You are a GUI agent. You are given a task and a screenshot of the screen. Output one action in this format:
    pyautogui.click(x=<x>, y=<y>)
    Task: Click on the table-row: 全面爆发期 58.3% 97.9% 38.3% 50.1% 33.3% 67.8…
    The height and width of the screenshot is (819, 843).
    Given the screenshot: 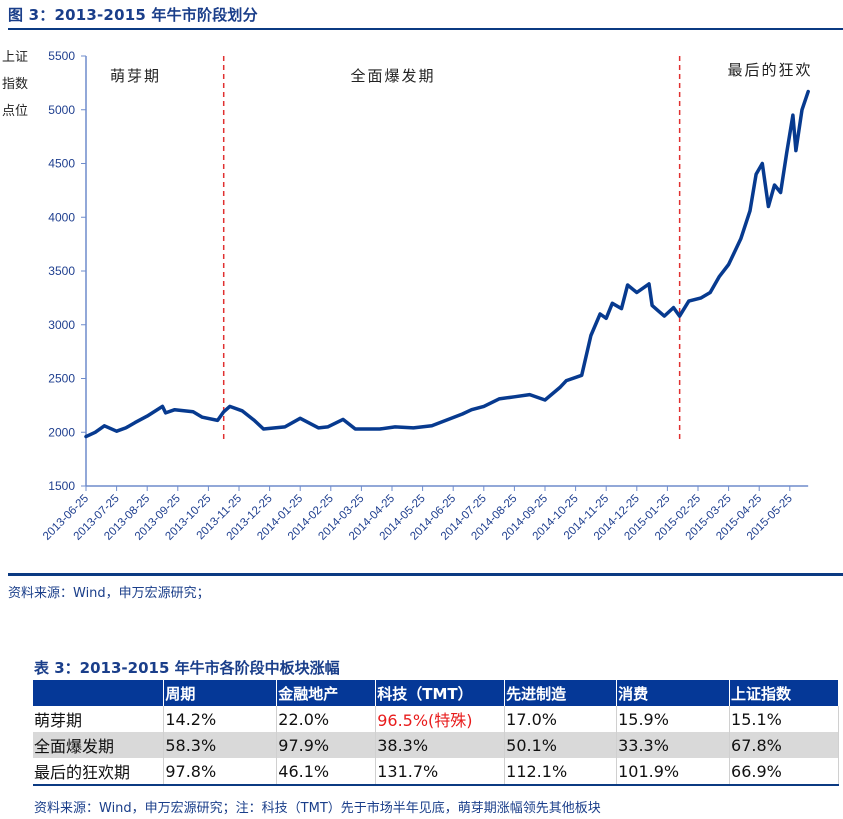 What is the action you would take?
    pyautogui.click(x=436, y=745)
    